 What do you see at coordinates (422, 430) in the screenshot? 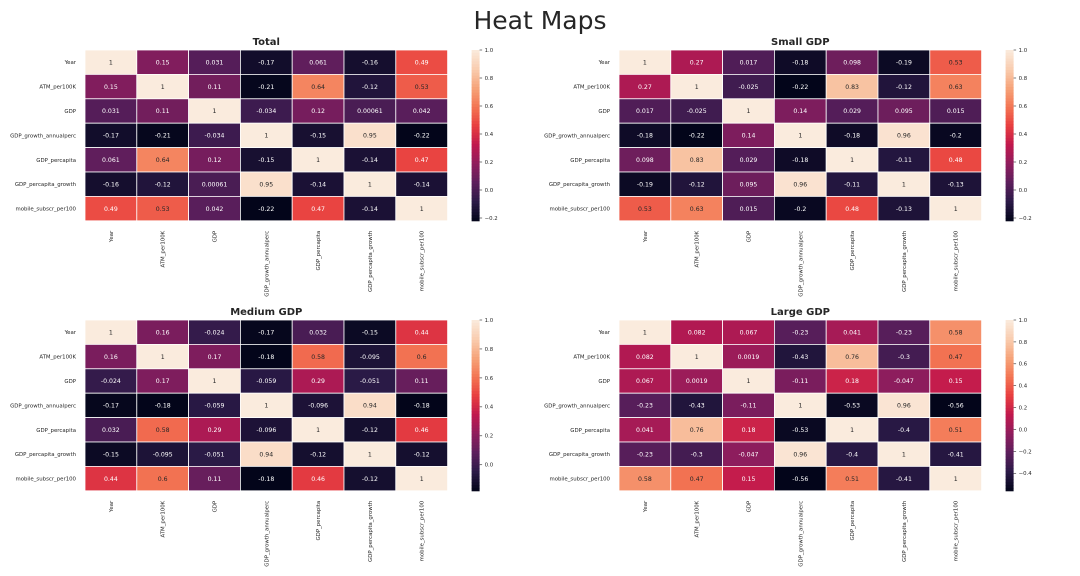
I see `cell-value-label: 0.46` at bounding box center [422, 430].